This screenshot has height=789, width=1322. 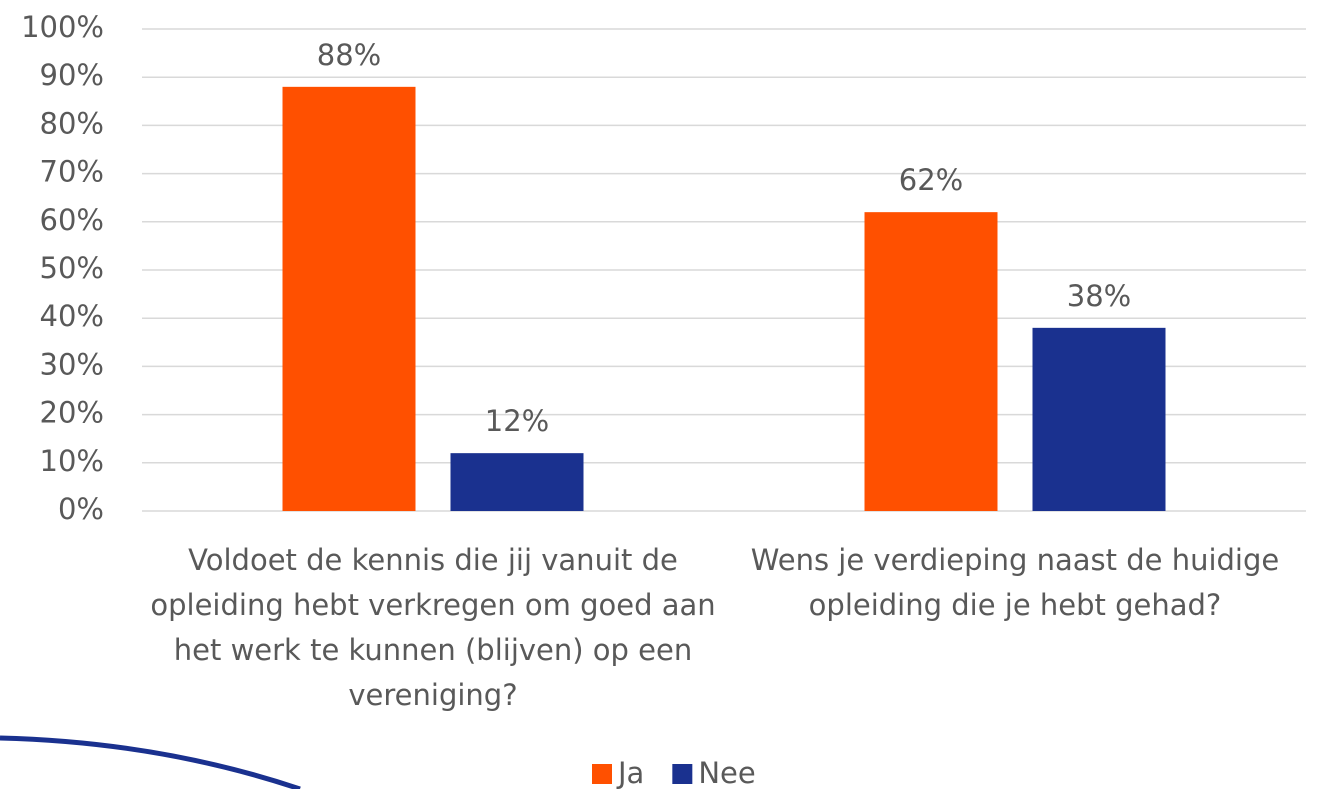 What do you see at coordinates (72, 413) in the screenshot?
I see `y-tick-label: 20%` at bounding box center [72, 413].